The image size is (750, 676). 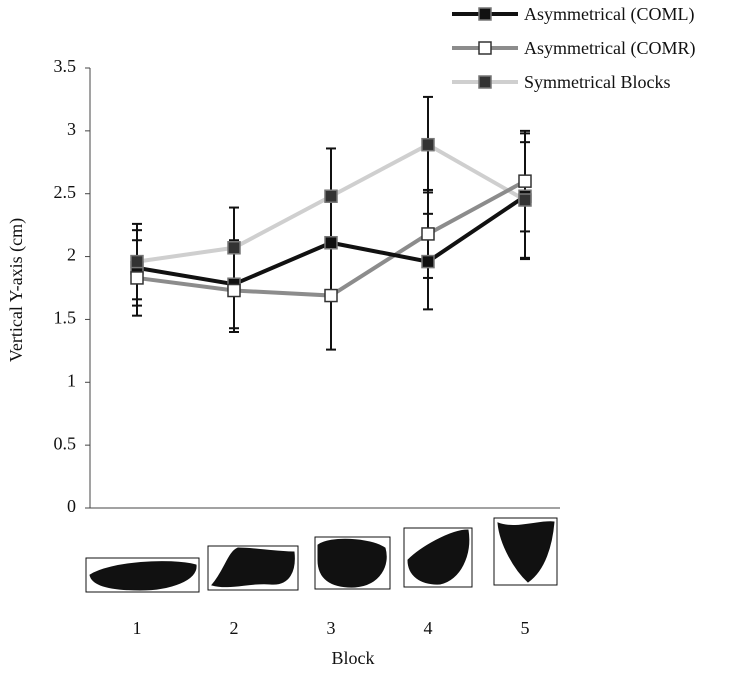 What do you see at coordinates (71, 255) in the screenshot?
I see `y-tick-label: 2` at bounding box center [71, 255].